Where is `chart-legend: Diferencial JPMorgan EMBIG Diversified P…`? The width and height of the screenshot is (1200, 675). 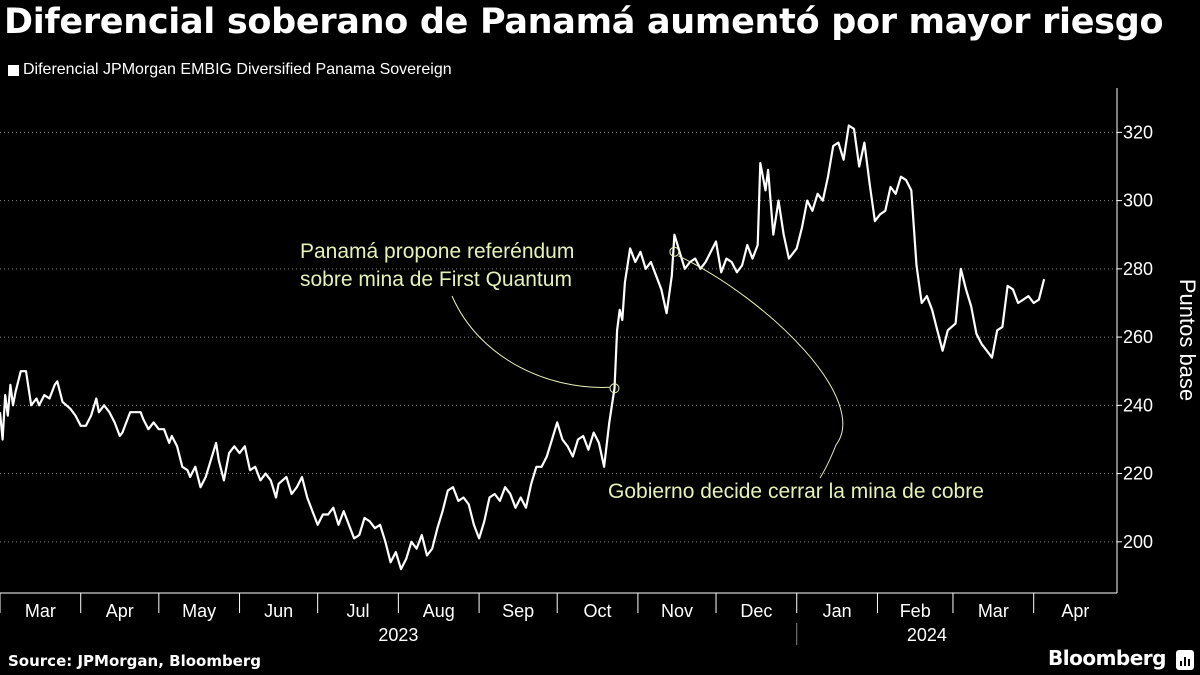 chart-legend: Diferencial JPMorgan EMBIG Diversified P… is located at coordinates (230, 70).